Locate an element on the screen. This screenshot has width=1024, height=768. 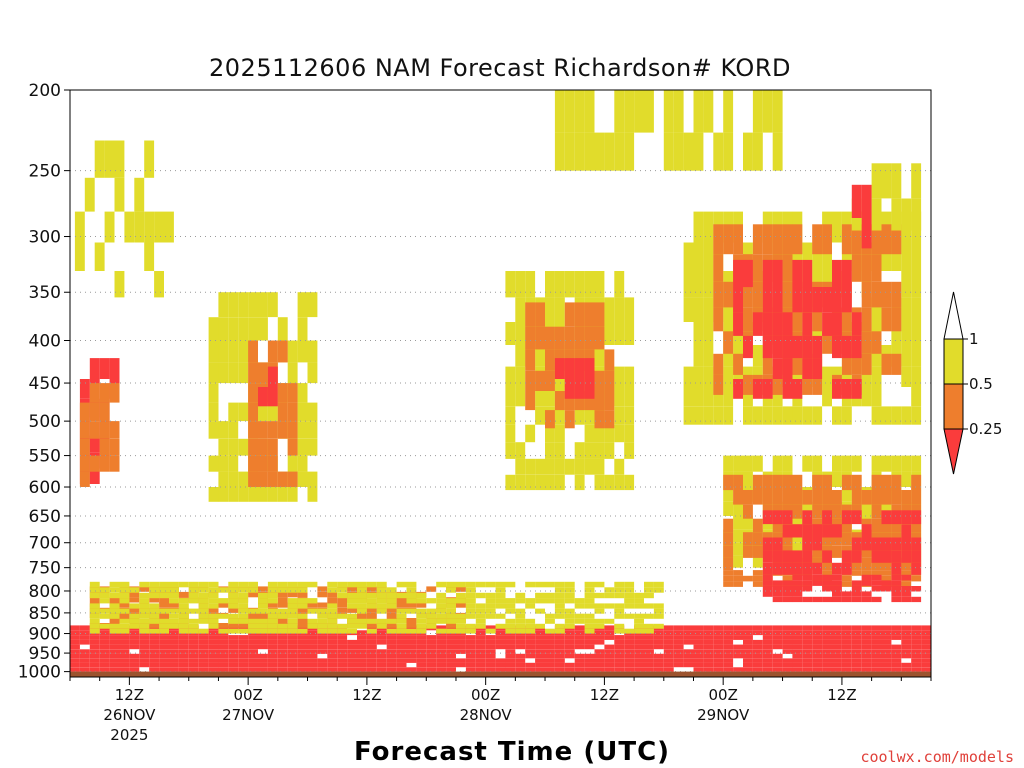
credit-link: coolwx.com/models is located at coordinates (937, 757).